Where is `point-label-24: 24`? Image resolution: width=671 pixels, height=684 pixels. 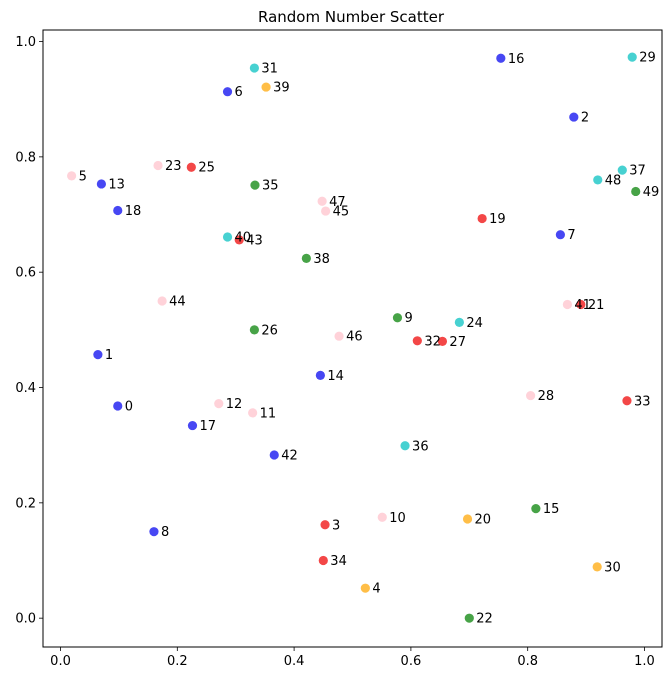
point-label-24: 24 is located at coordinates (474, 323).